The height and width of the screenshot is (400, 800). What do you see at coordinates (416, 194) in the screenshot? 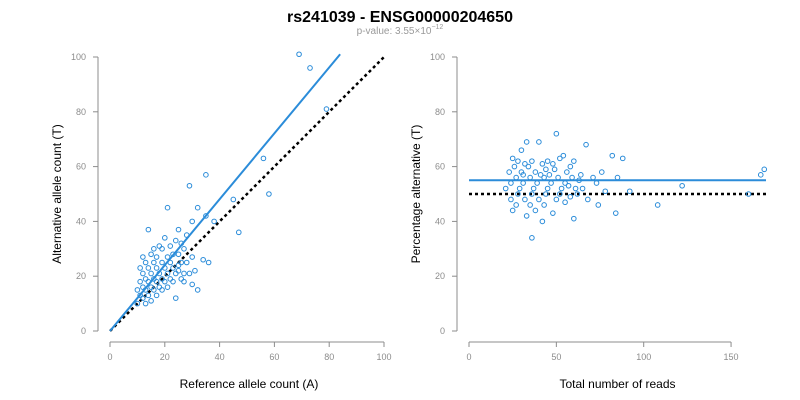
I see `y-axis-label: Percentage alternative (T)` at bounding box center [416, 194].